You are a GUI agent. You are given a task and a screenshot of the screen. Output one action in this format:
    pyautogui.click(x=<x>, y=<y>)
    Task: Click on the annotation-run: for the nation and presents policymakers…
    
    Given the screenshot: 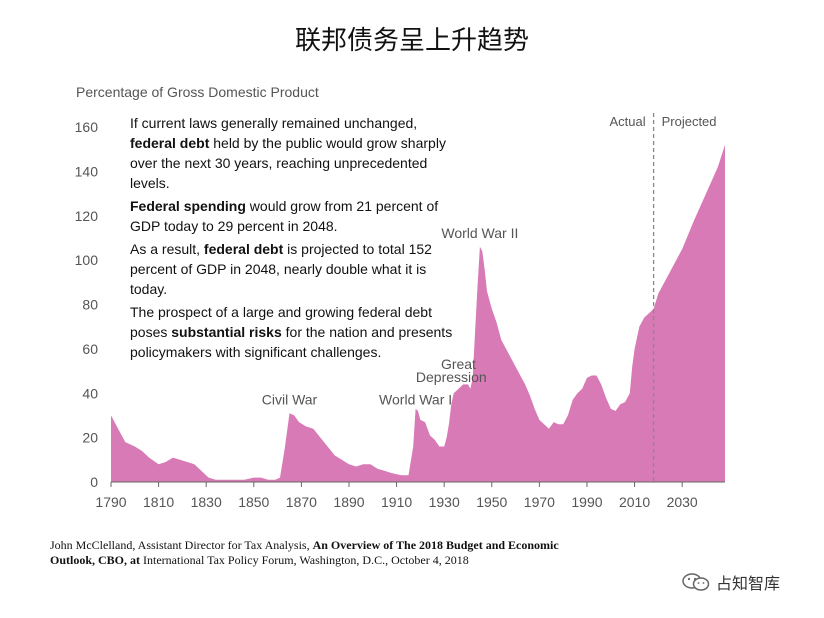 What is the action you would take?
    pyautogui.click(x=291, y=342)
    